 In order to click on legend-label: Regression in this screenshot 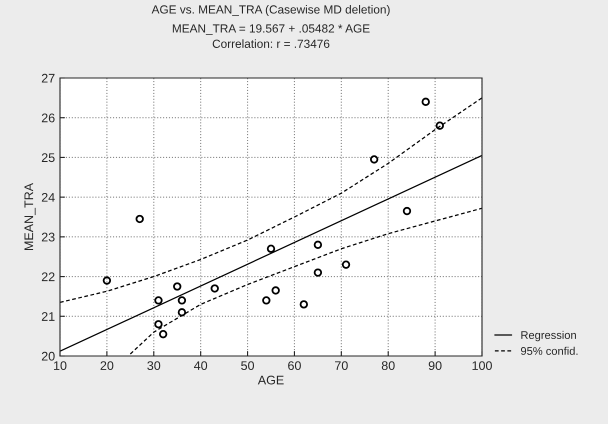, I will do `click(548, 336)`.